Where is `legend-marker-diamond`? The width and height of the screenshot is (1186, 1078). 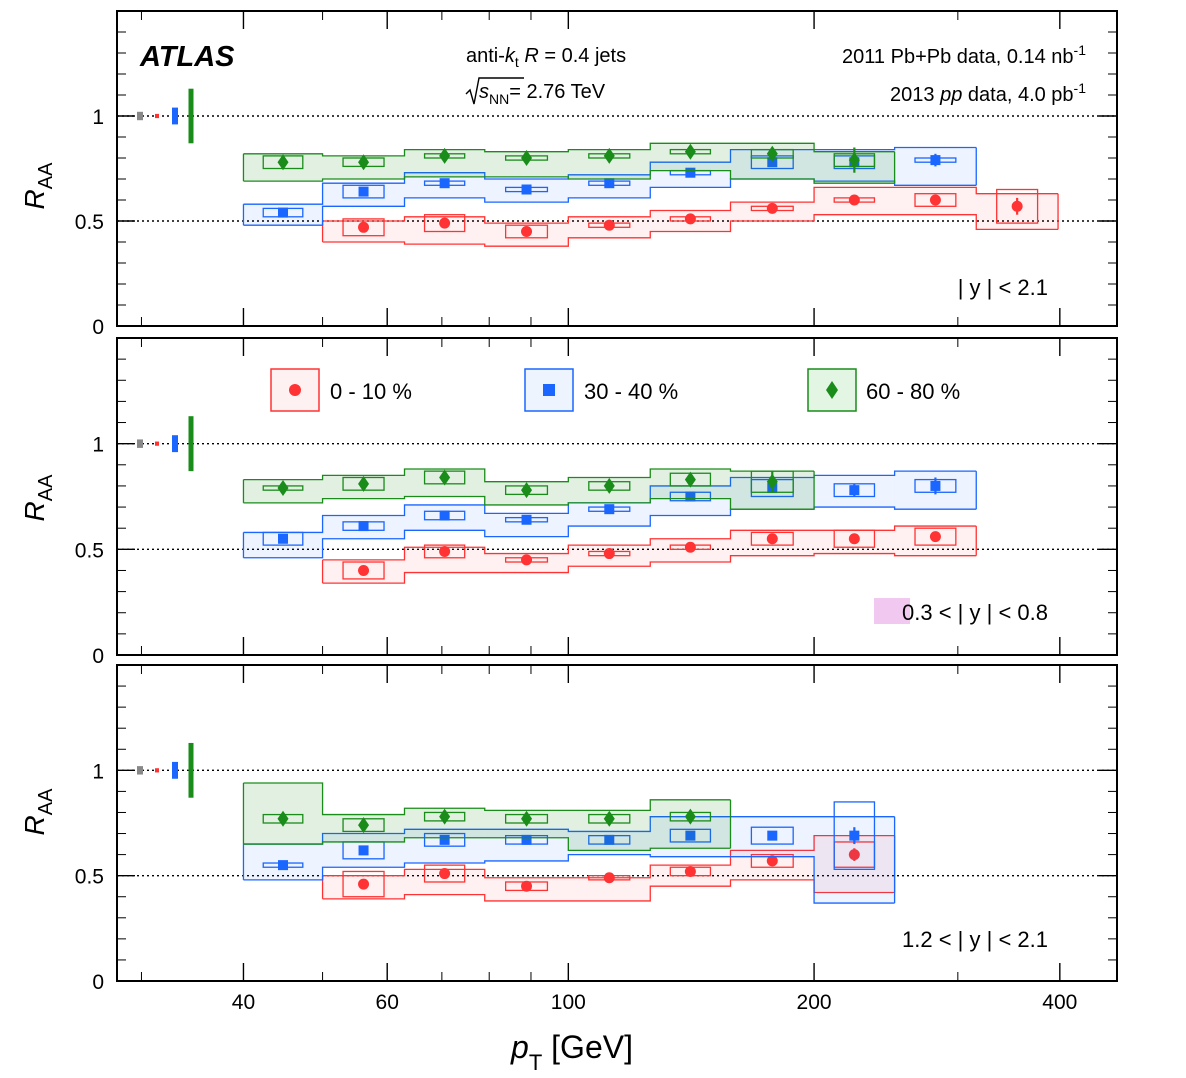 legend-marker-diamond is located at coordinates (832, 390).